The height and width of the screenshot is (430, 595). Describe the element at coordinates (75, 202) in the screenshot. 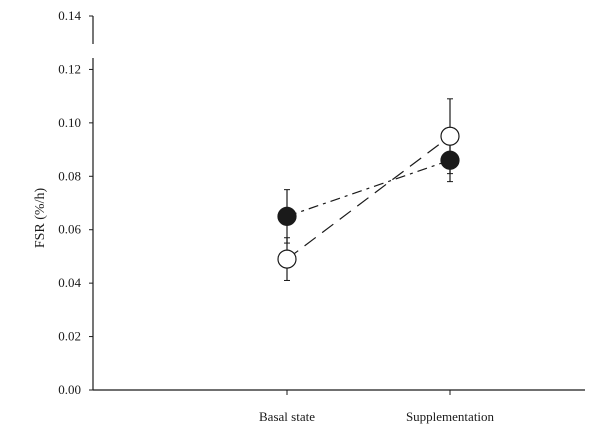

I see `y-axis-ticks: 0.00 0.02 0.04 0.06 0.08 0.10 0.12 0.14` at that location.